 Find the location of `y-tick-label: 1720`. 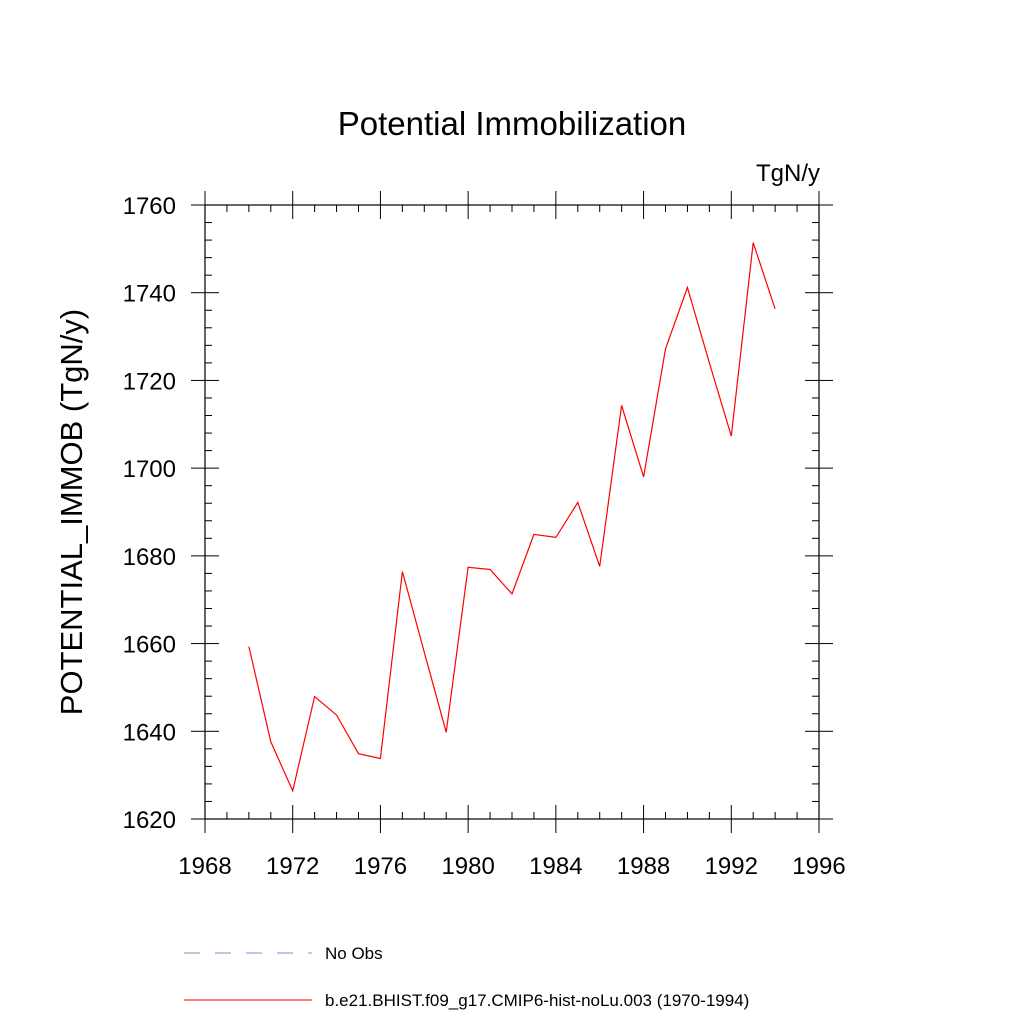

y-tick-label: 1720 is located at coordinates (149, 381).